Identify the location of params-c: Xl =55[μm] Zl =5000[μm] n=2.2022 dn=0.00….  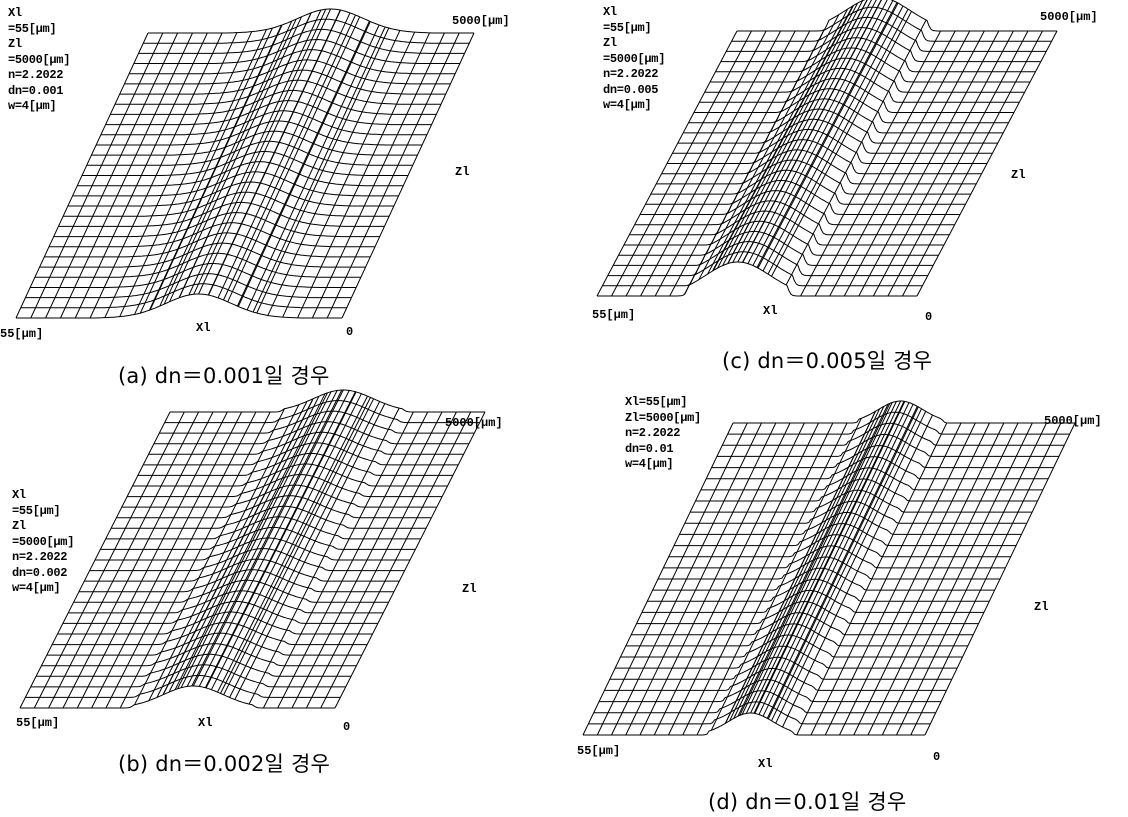
(634, 59).